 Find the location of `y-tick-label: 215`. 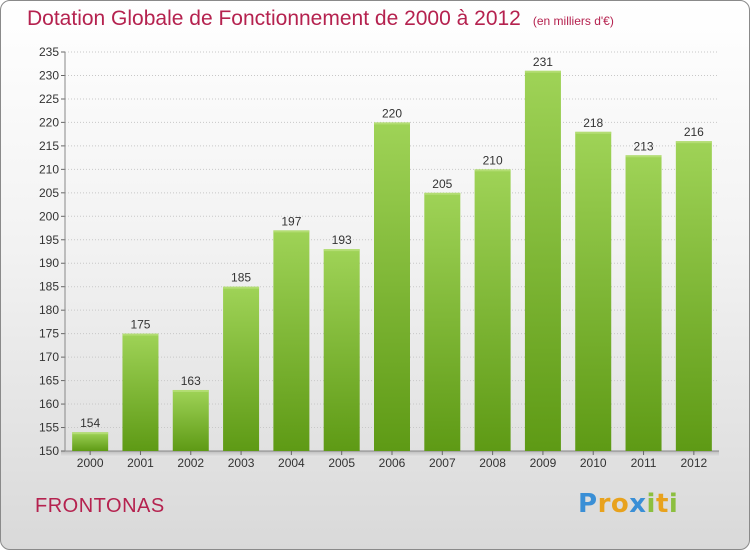

y-tick-label: 215 is located at coordinates (49, 146).